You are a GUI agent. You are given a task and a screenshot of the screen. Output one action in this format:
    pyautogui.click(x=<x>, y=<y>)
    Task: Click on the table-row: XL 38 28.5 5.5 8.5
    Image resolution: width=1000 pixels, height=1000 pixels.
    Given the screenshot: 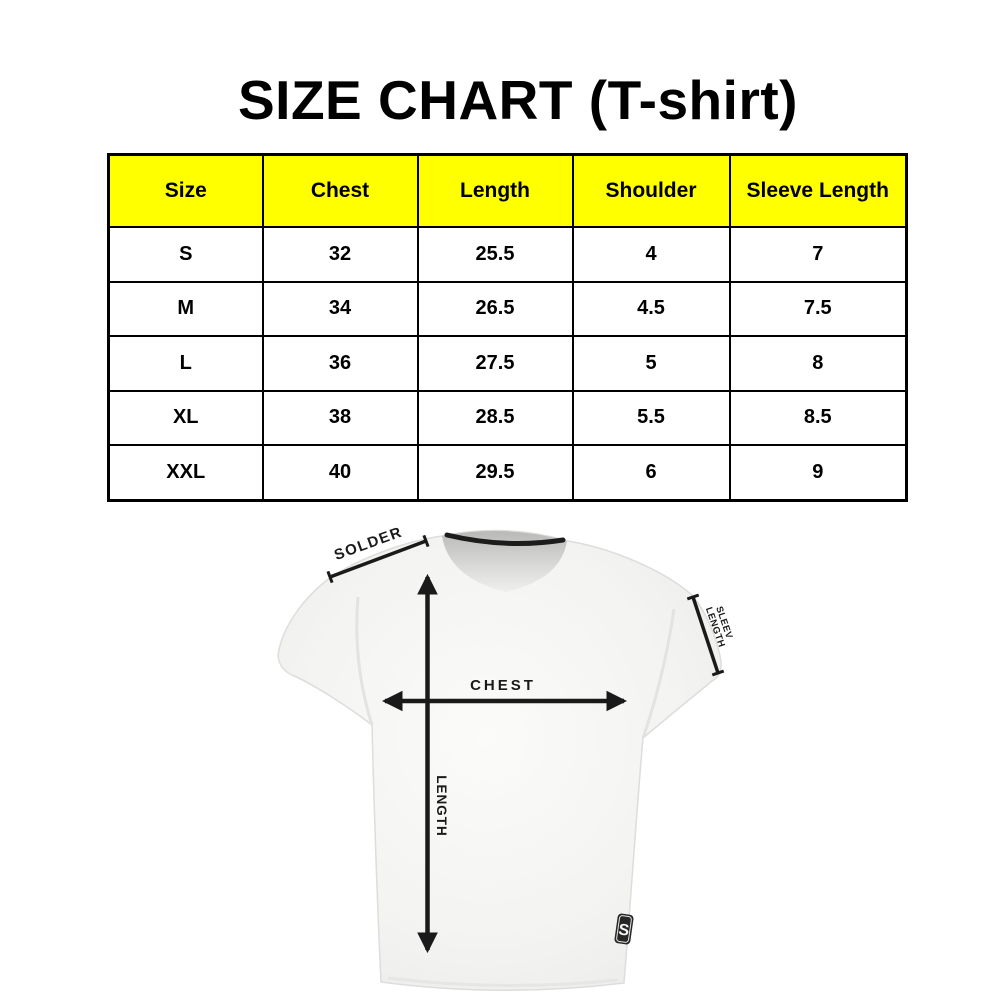 What is the action you would take?
    pyautogui.click(x=507, y=417)
    